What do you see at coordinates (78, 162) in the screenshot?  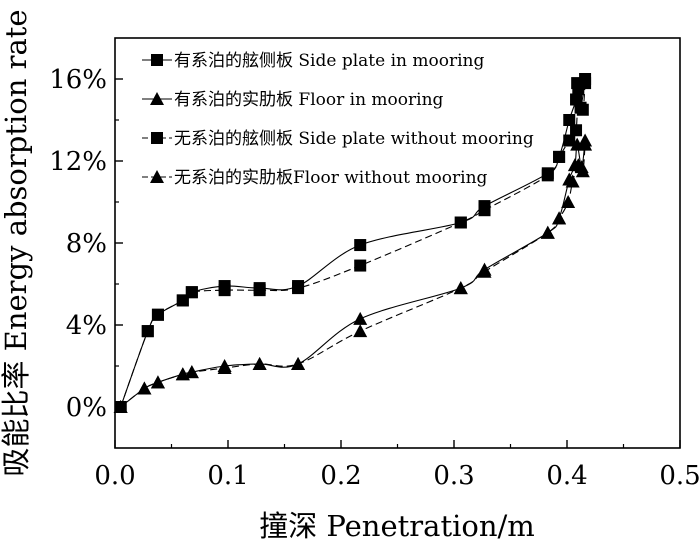 I see `y-tick-label: 12%` at bounding box center [78, 162].